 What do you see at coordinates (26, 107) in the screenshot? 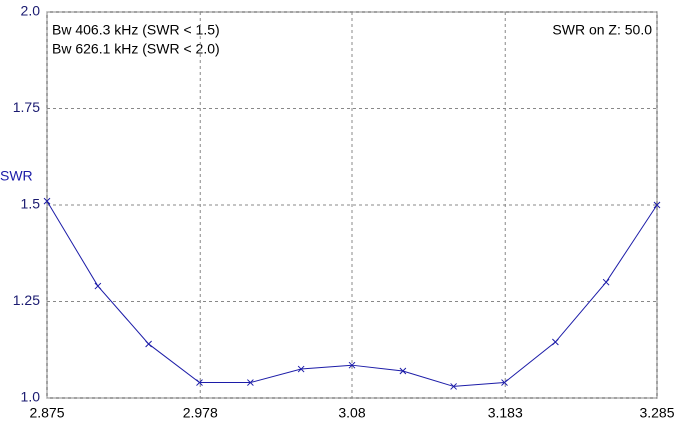
I see `y-tick-label: 1.75` at bounding box center [26, 107].